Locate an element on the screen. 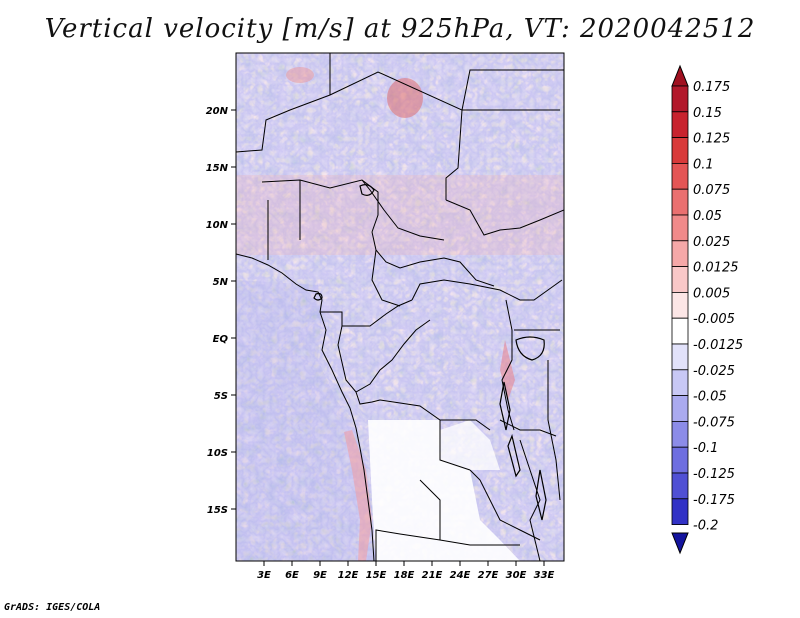 This screenshot has width=800, height=618. colorbar-level-label: 0.025 is located at coordinates (711, 242).